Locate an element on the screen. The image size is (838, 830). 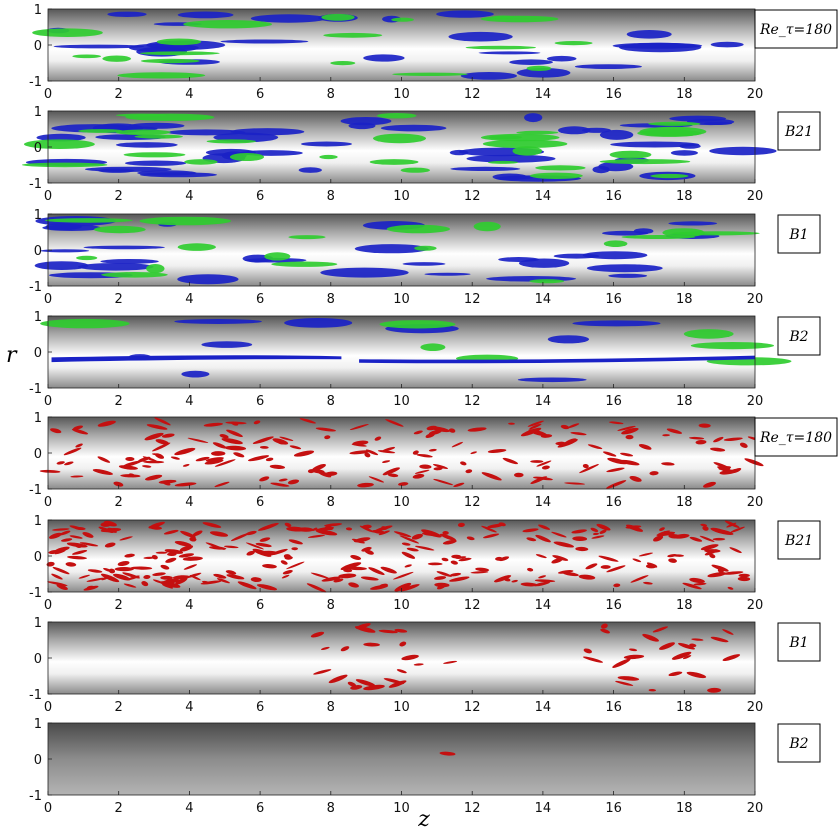
x-tick-label: 10 is located at coordinates (401, 502).